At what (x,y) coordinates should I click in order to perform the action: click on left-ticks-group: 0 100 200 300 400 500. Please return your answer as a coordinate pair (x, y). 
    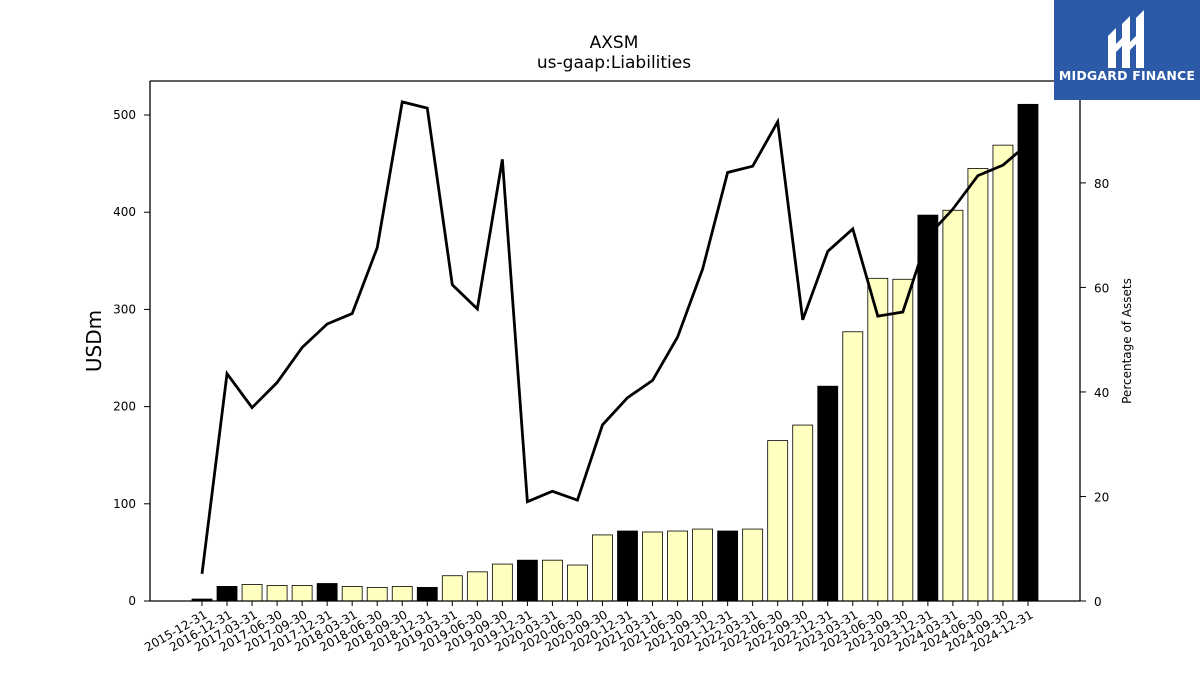
    Looking at the image, I should click on (131, 358).